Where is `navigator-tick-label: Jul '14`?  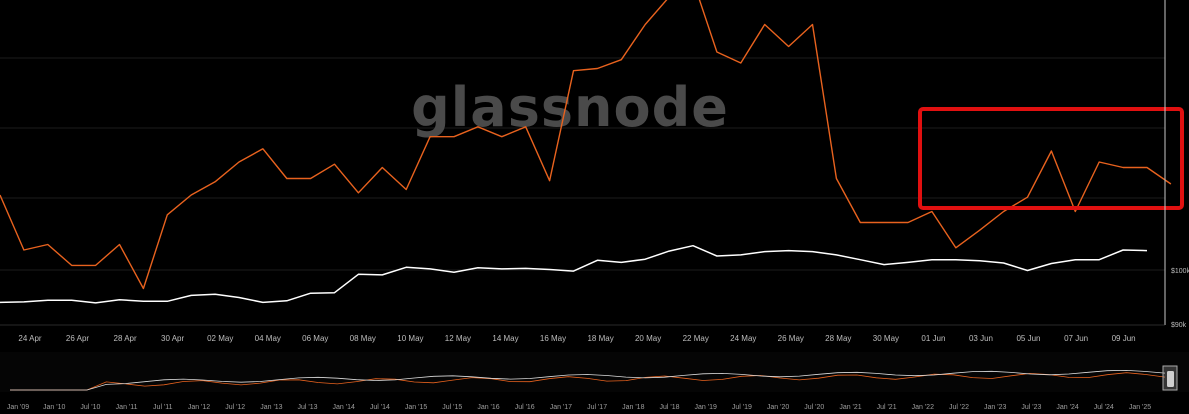 navigator-tick-label: Jul '14 is located at coordinates (380, 407).